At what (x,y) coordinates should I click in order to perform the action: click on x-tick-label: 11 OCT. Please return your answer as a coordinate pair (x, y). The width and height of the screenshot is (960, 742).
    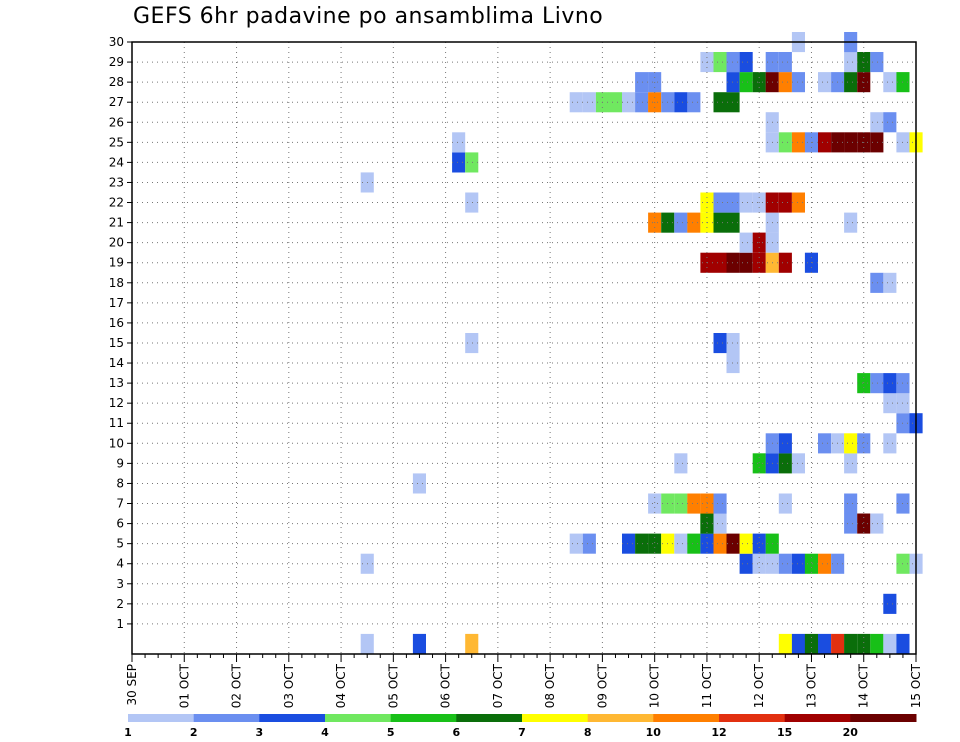
    Looking at the image, I should click on (707, 685).